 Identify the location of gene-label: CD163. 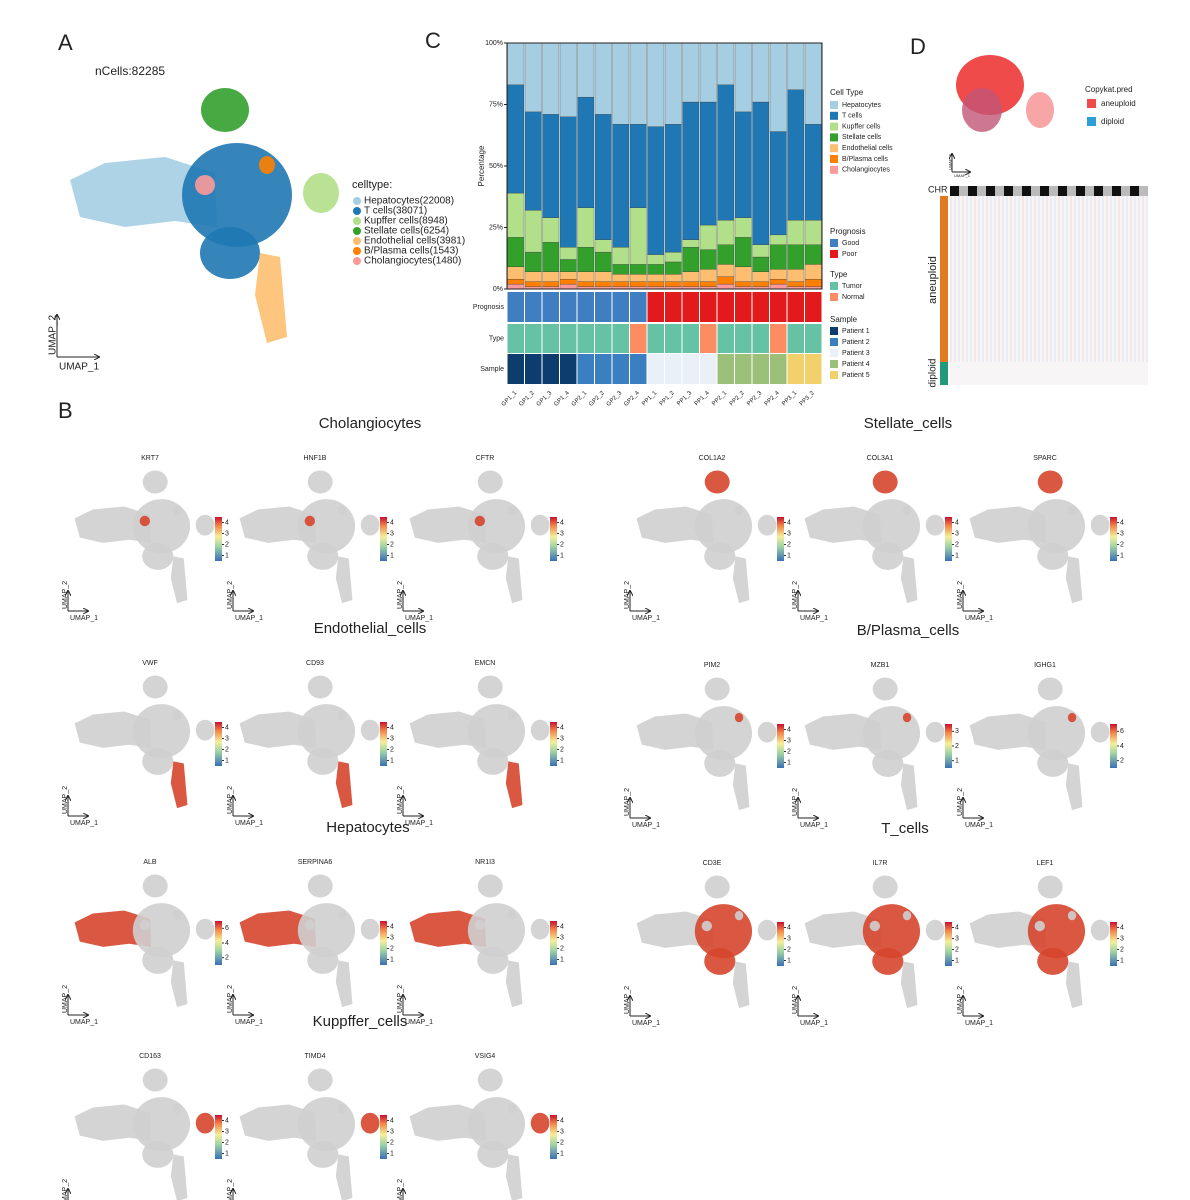
(150, 1056).